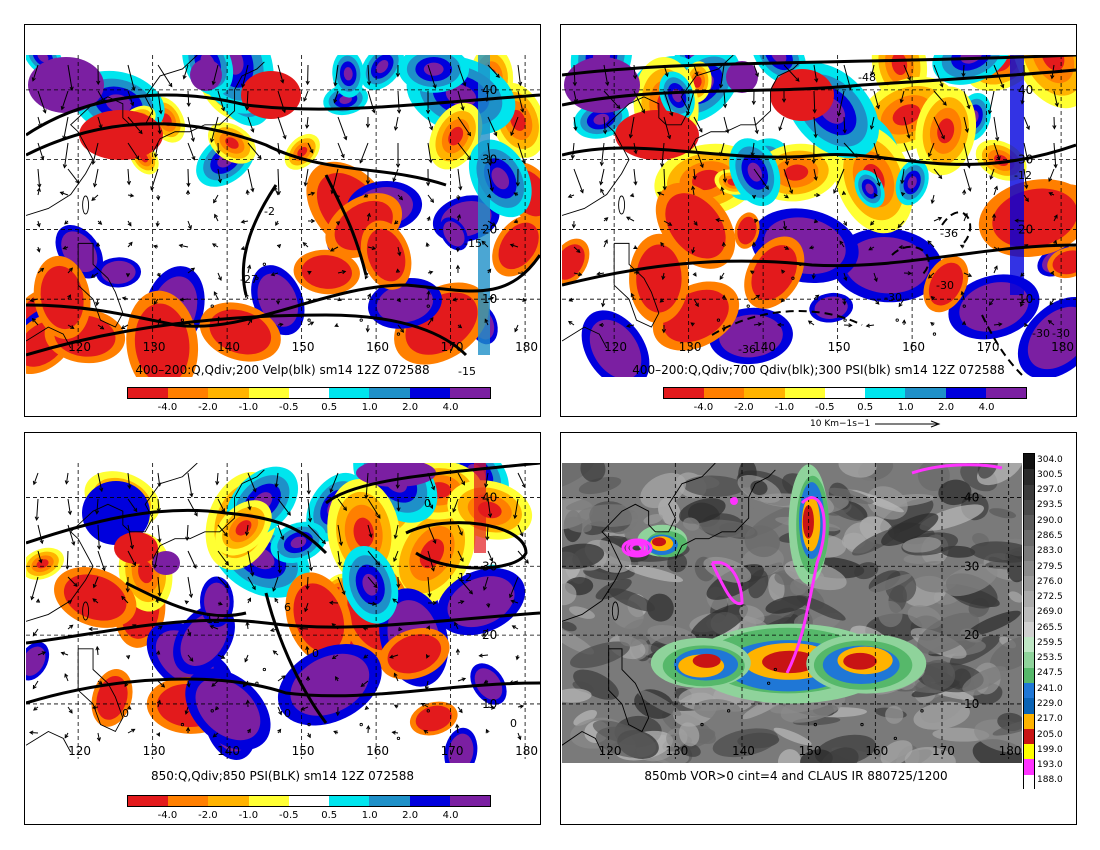 The image size is (1100, 850). What do you see at coordinates (1050, 536) in the screenshot?
I see `ir-colorbar-label: 286.5` at bounding box center [1050, 536].